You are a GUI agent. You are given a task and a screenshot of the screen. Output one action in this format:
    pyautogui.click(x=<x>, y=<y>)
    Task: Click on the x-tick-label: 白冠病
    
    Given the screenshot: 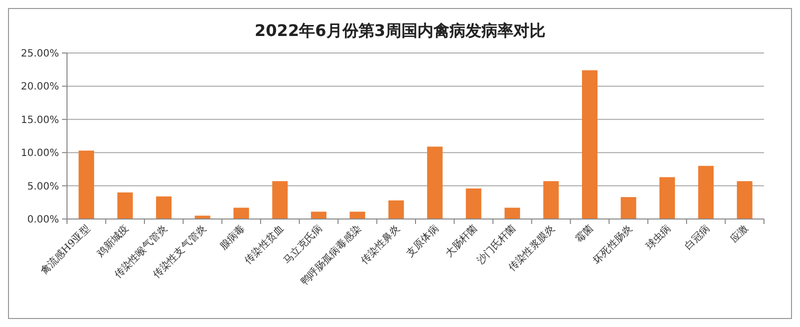 What is the action you would take?
    pyautogui.click(x=697, y=237)
    